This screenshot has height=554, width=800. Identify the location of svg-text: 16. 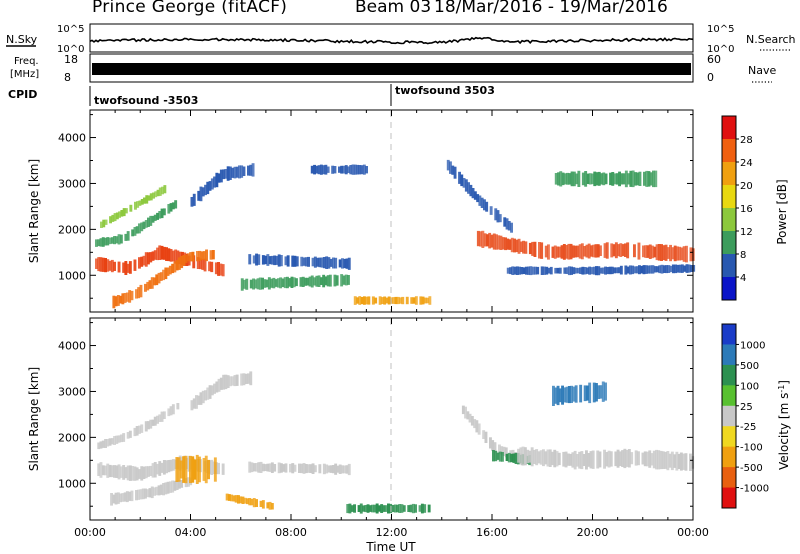
(746, 209).